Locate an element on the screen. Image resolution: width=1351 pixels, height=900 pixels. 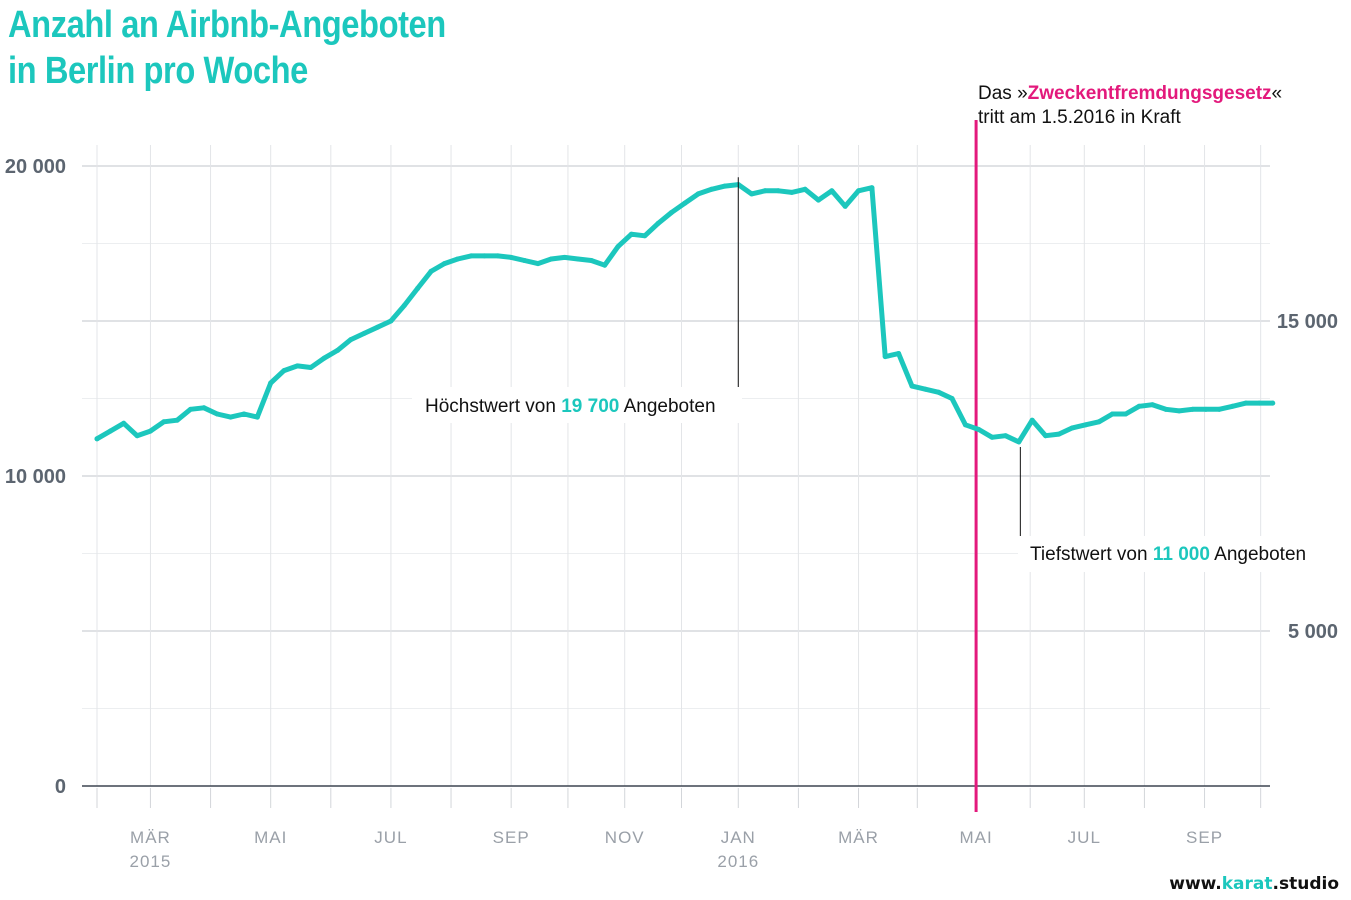
peak-annotation-prefix: Höchstwert von is located at coordinates (493, 406).